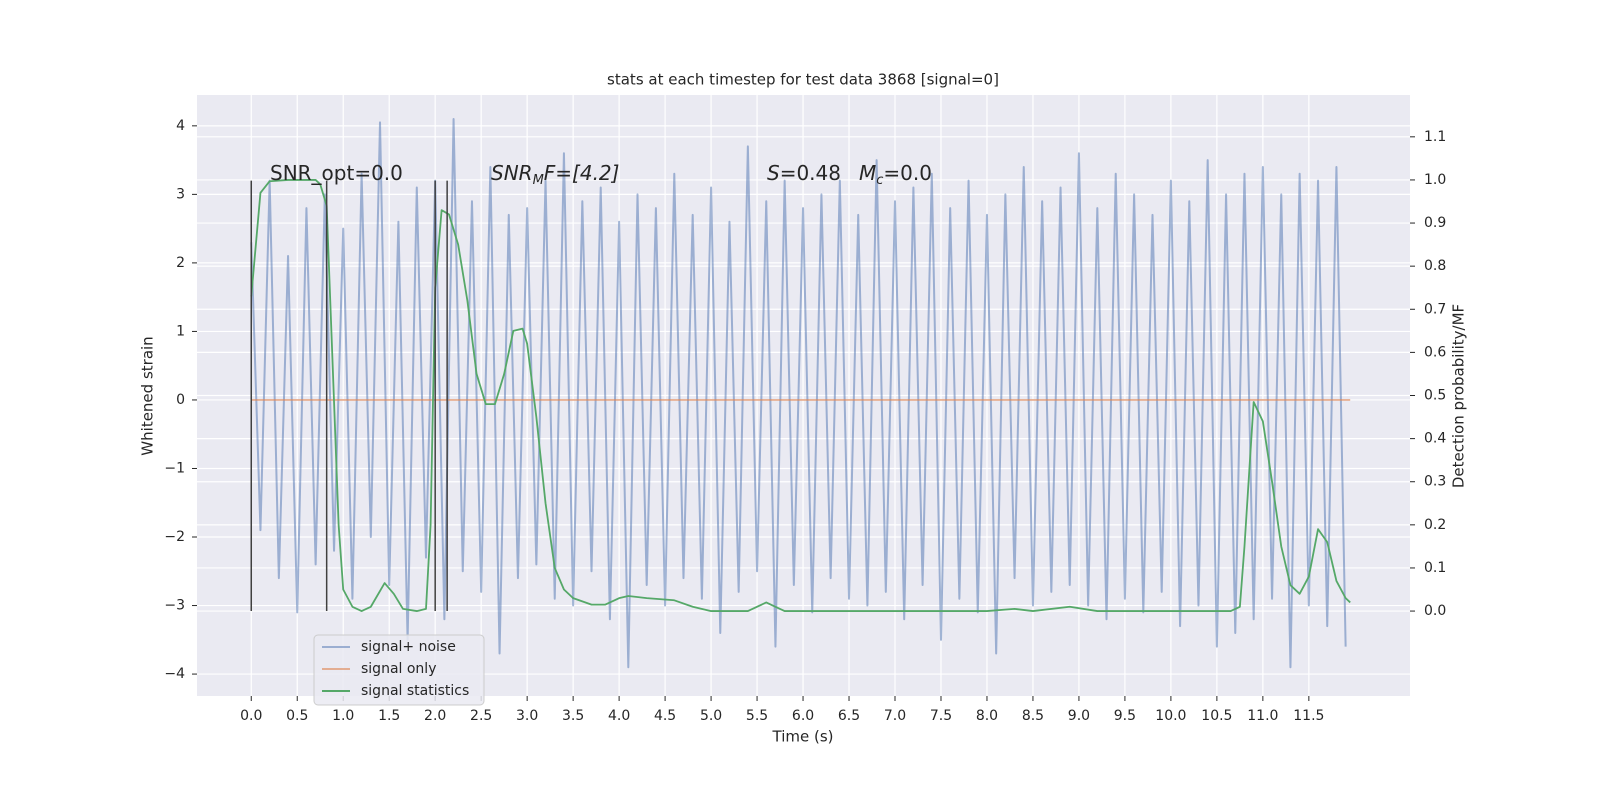  Describe the element at coordinates (343, 716) in the screenshot. I see `x-tick-label: 1.0` at that location.